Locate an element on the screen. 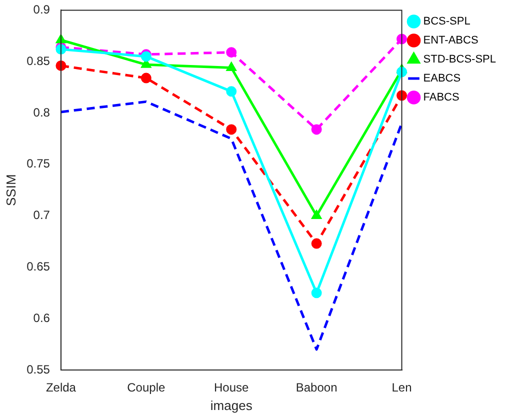  legend-label: BCS-SPL is located at coordinates (446, 22).